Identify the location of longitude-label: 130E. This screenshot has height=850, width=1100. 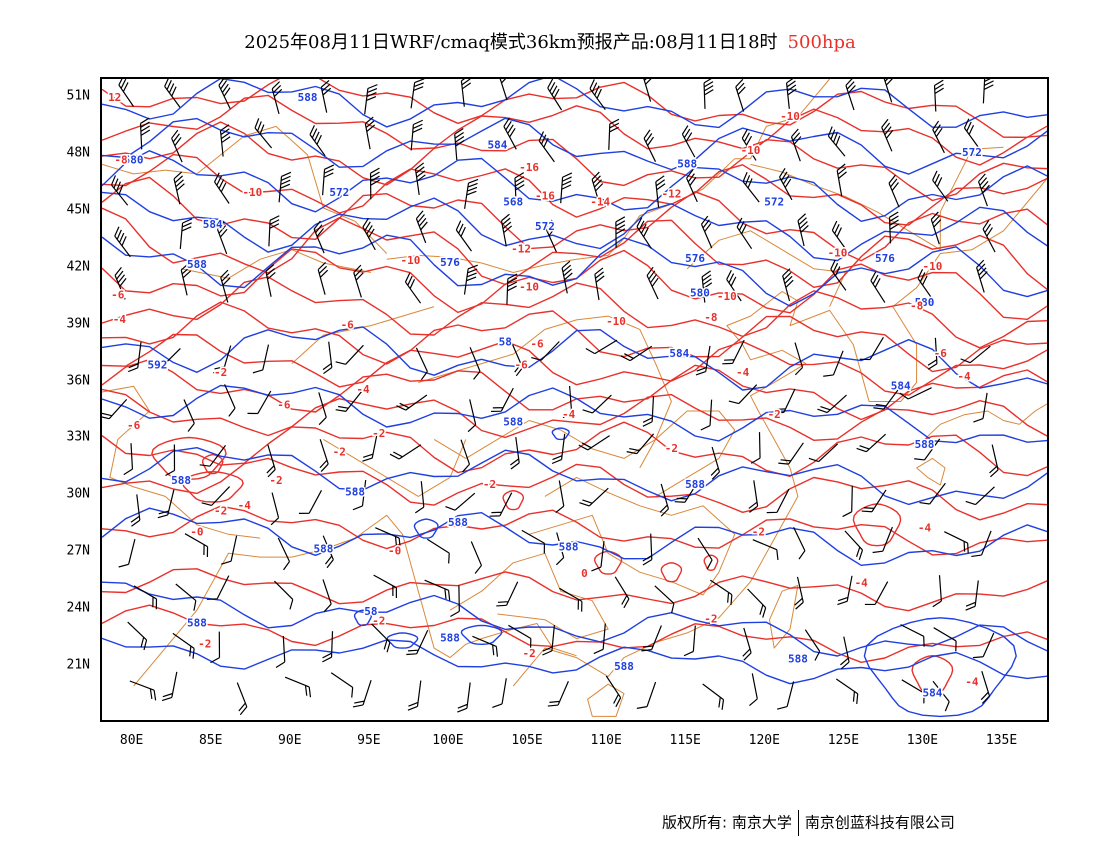
(922, 740).